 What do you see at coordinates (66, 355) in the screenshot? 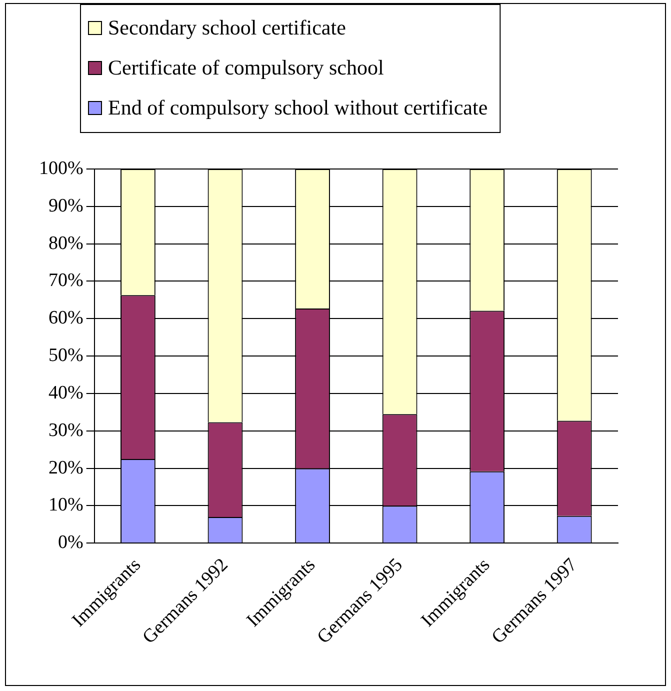
I see `y-tick-label: 50%` at bounding box center [66, 355].